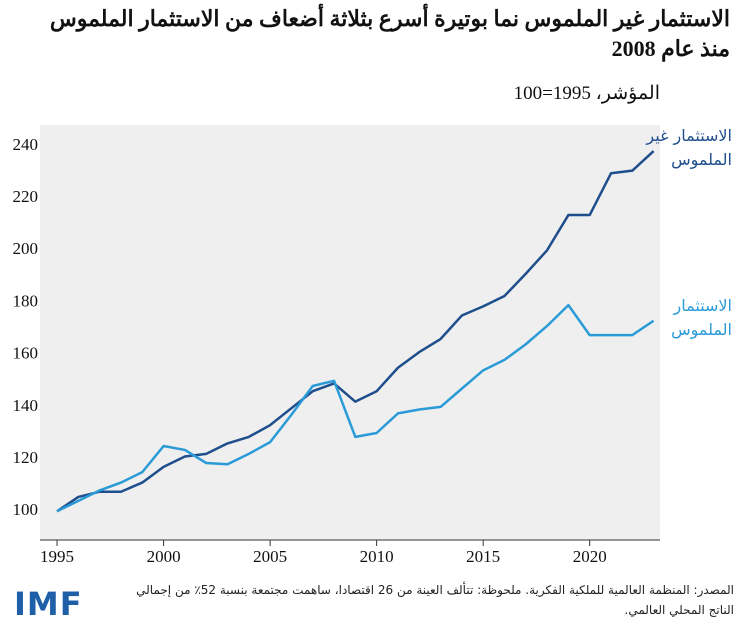 The width and height of the screenshot is (750, 631). I want to click on y-tick-label: 120, so click(26, 457).